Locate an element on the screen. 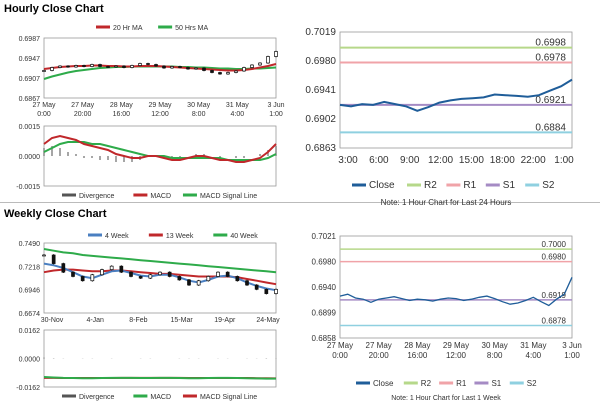 The image size is (600, 413). hourly-ma50-line is located at coordinates (160, 72).